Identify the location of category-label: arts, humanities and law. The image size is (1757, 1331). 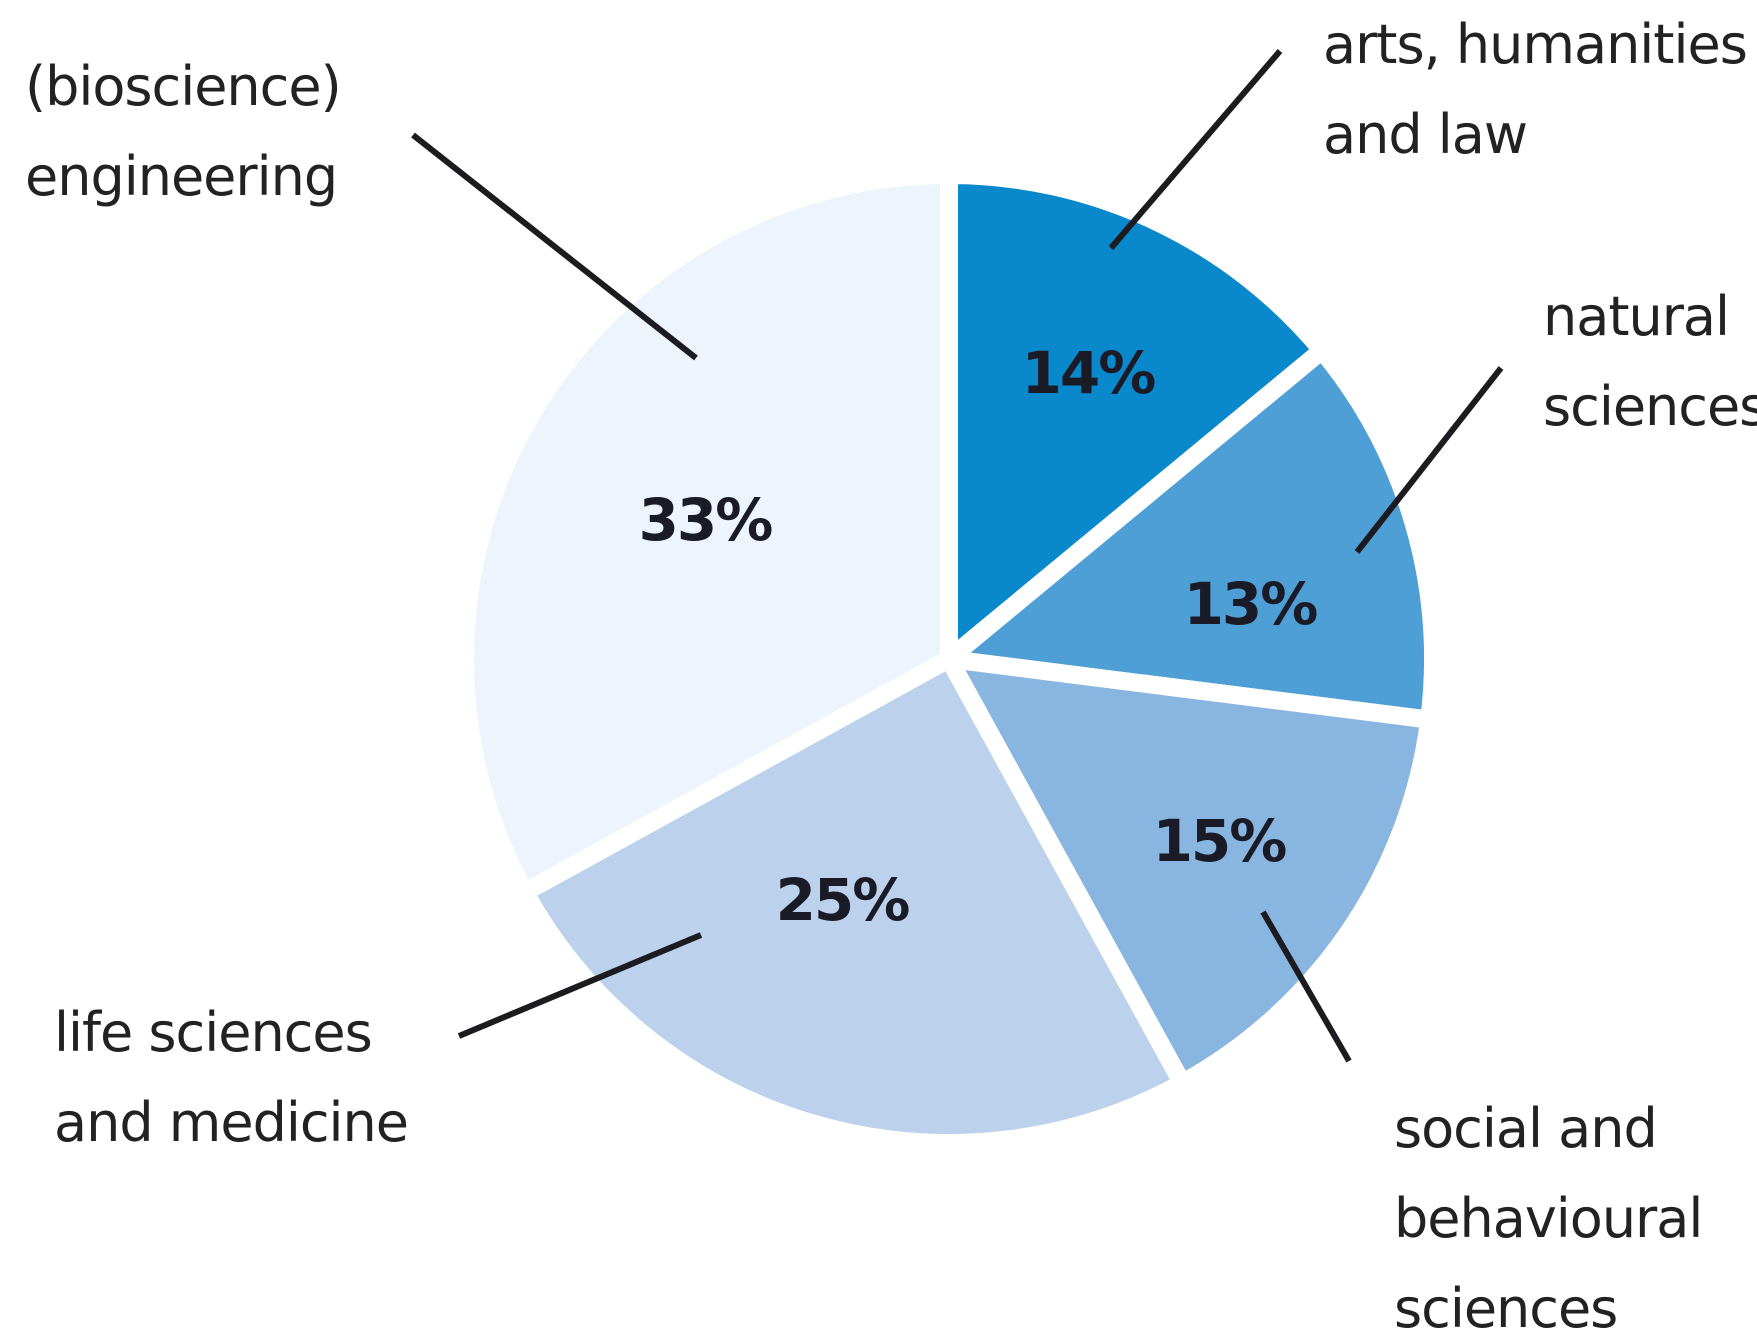
(1535, 89).